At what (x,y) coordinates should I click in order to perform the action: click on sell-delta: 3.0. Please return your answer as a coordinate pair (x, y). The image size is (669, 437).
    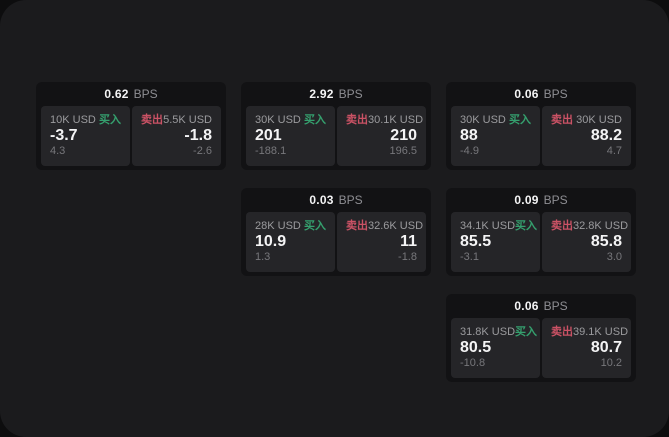
    Looking at the image, I should click on (614, 257).